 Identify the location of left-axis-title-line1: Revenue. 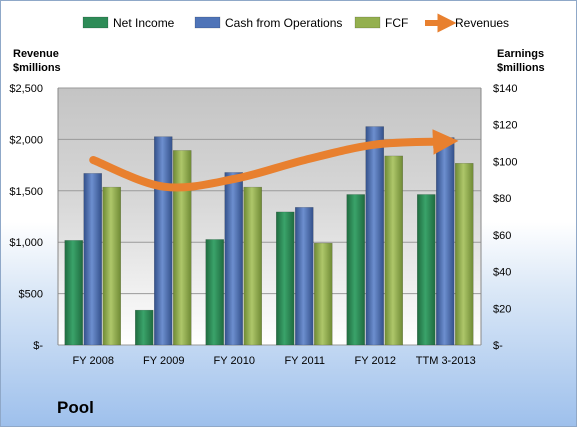
(36, 54).